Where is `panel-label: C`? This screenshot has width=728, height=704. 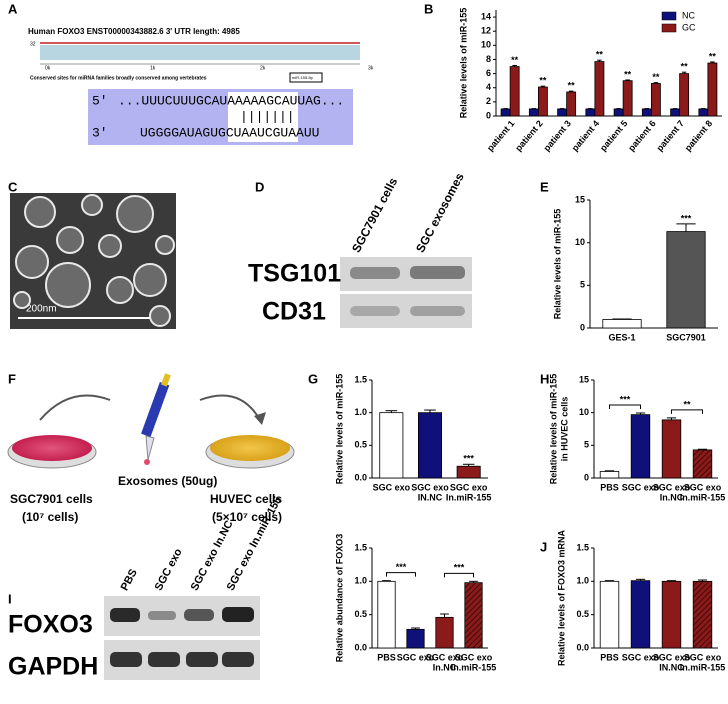
panel-label: C is located at coordinates (13, 186).